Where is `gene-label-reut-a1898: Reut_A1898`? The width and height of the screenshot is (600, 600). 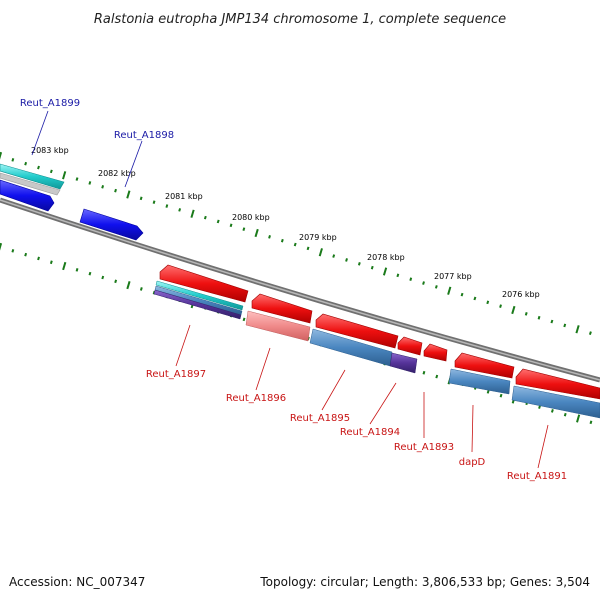 gene-label-reut-a1898: Reut_A1898 is located at coordinates (144, 135).